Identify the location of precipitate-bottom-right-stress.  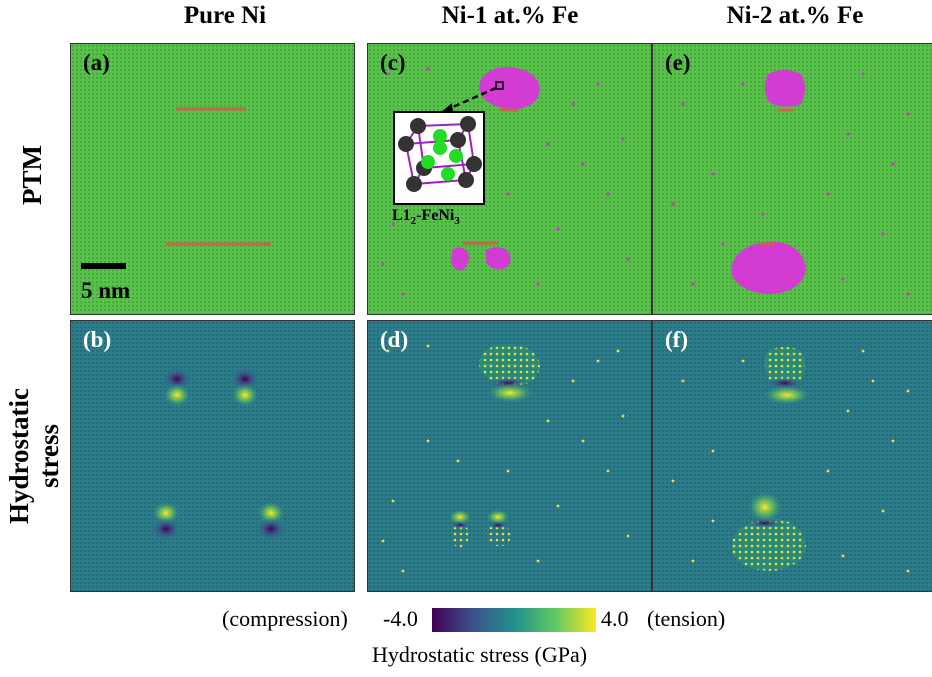
(498, 535).